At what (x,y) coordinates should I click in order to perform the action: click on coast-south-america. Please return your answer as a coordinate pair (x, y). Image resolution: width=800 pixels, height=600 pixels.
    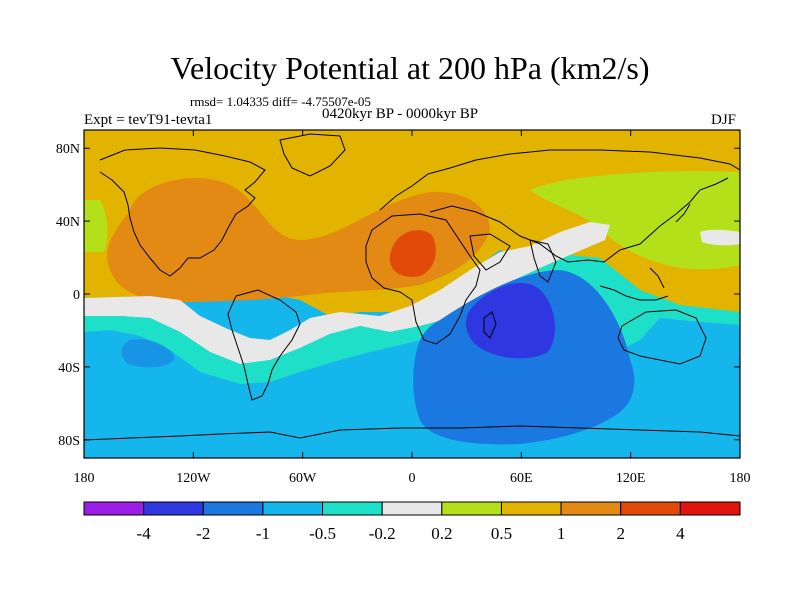
    Looking at the image, I should click on (264, 345).